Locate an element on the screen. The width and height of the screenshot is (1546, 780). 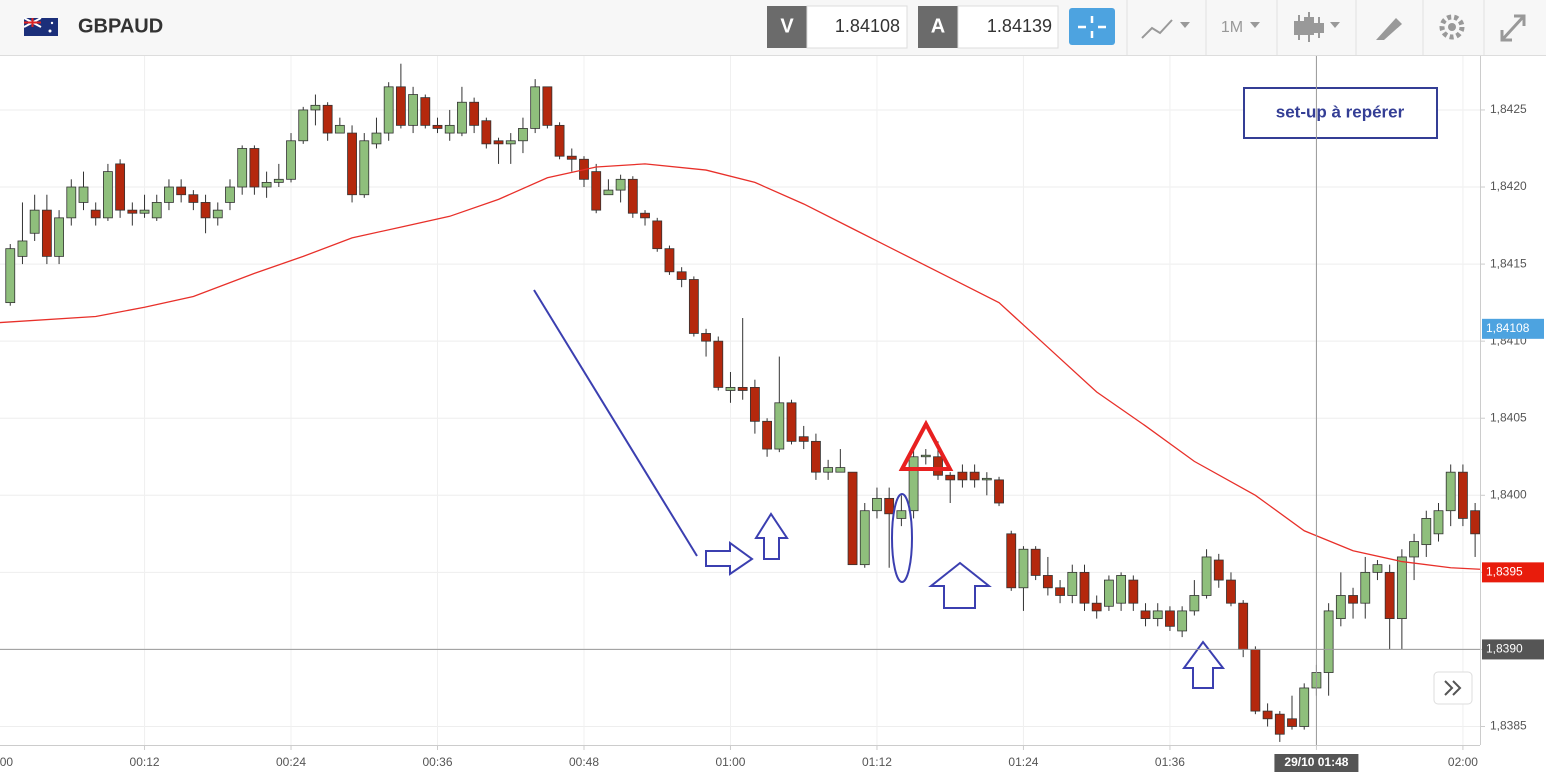
bid-label: V is located at coordinates (787, 26).